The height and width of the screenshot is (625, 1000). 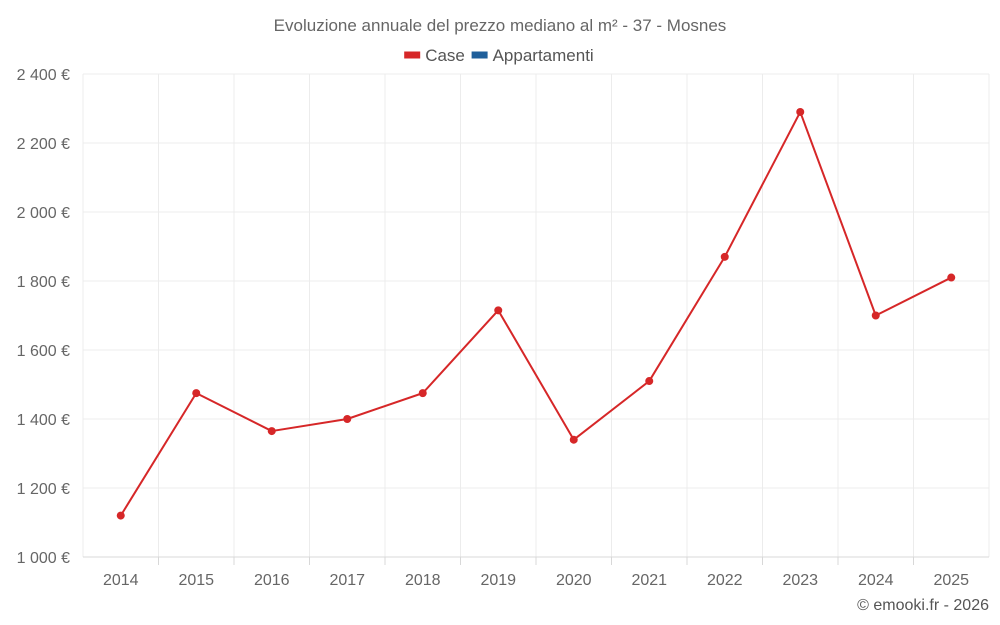 What do you see at coordinates (43, 75) in the screenshot?
I see `y-tick-label: 2 400 €` at bounding box center [43, 75].